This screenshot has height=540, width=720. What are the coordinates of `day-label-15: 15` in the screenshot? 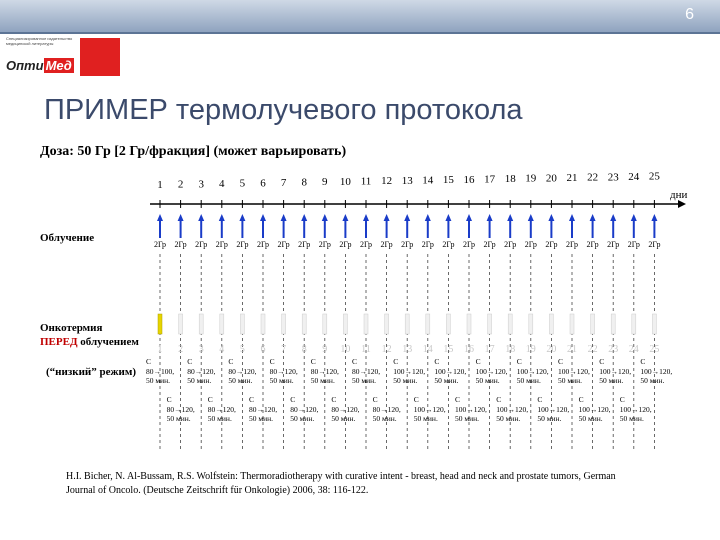 It's located at (449, 180).